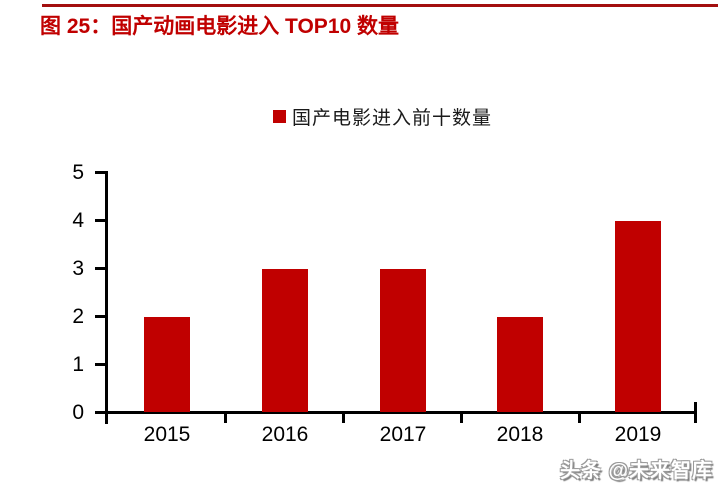 This screenshot has width=721, height=486. What do you see at coordinates (167, 434) in the screenshot?
I see `x-axis-tick-label: 2015` at bounding box center [167, 434].